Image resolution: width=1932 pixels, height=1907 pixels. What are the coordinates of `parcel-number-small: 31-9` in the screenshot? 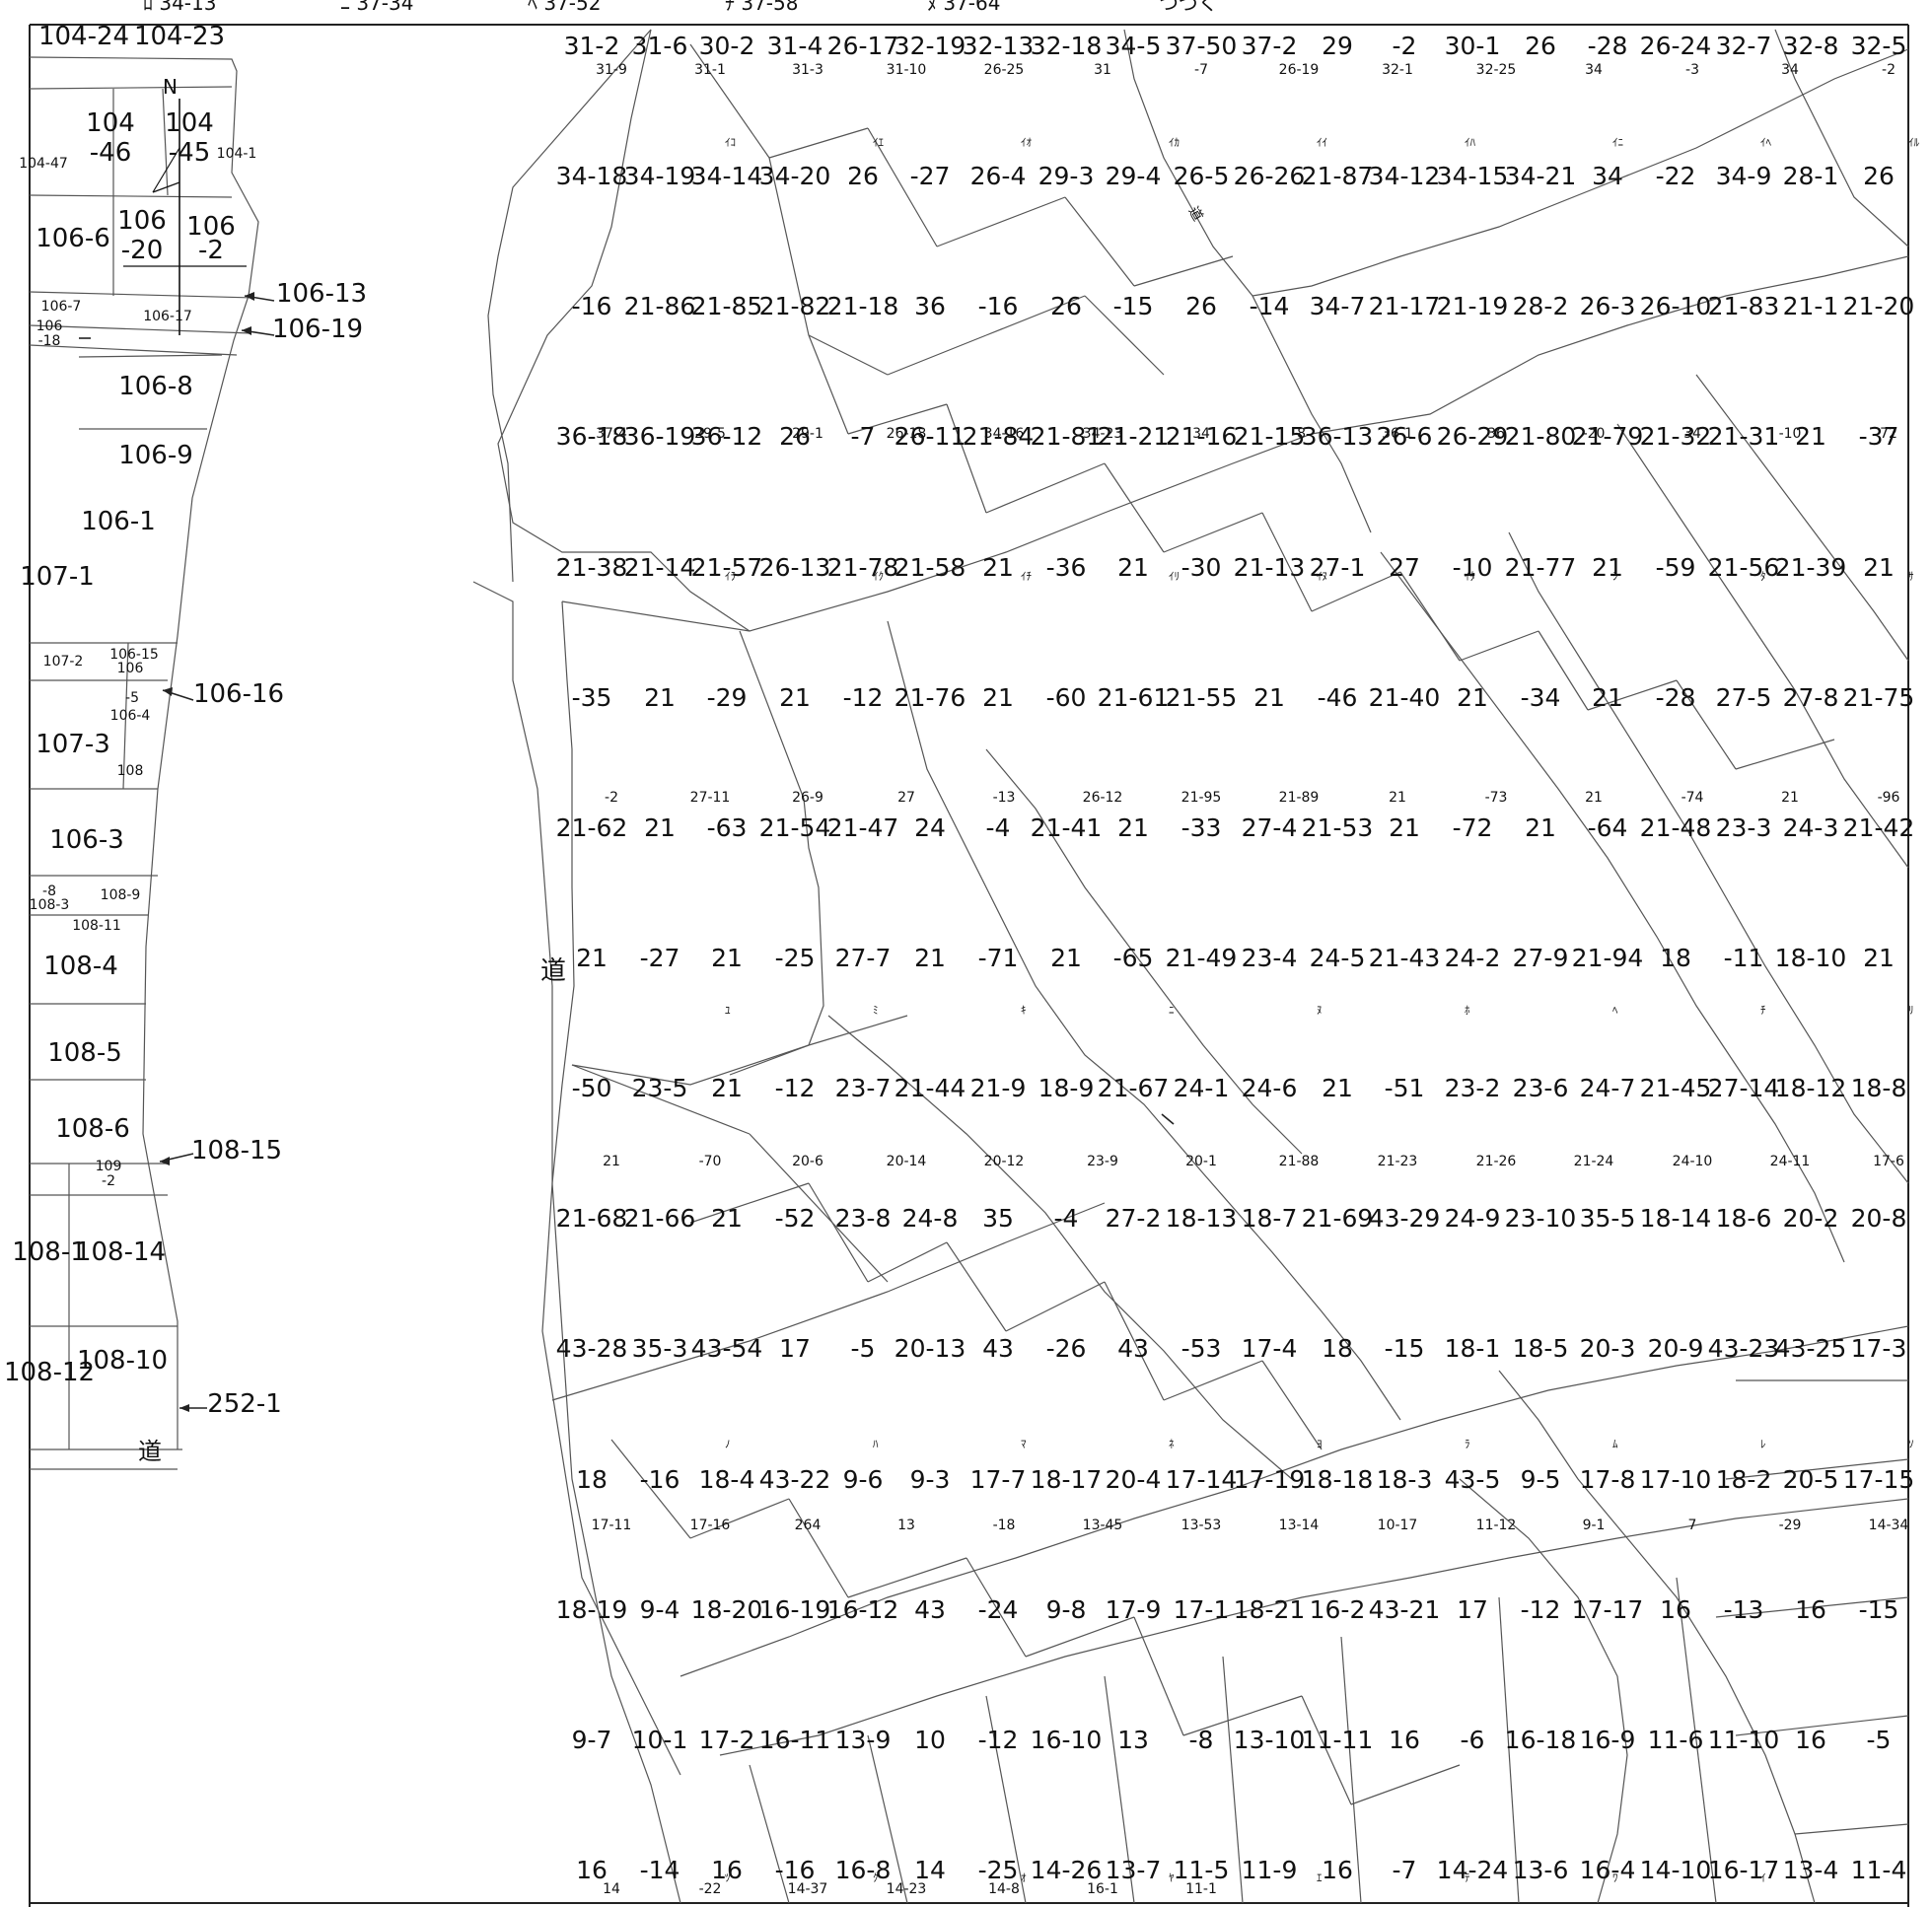 It's located at (611, 70).